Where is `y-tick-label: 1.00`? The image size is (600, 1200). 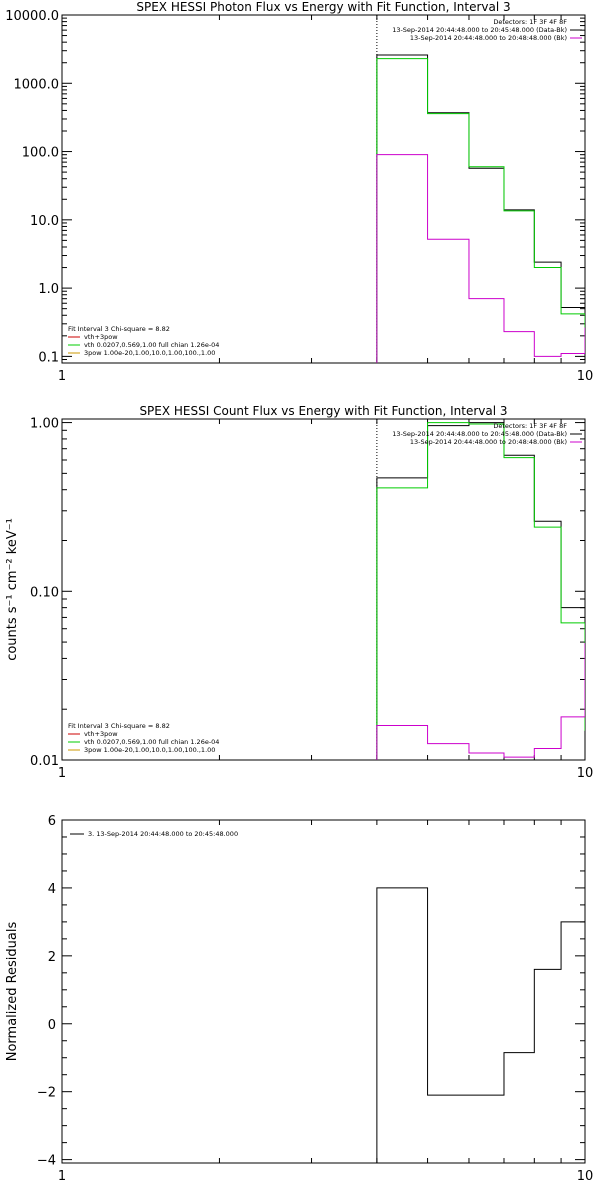 y-tick-label: 1.00 is located at coordinates (44, 424).